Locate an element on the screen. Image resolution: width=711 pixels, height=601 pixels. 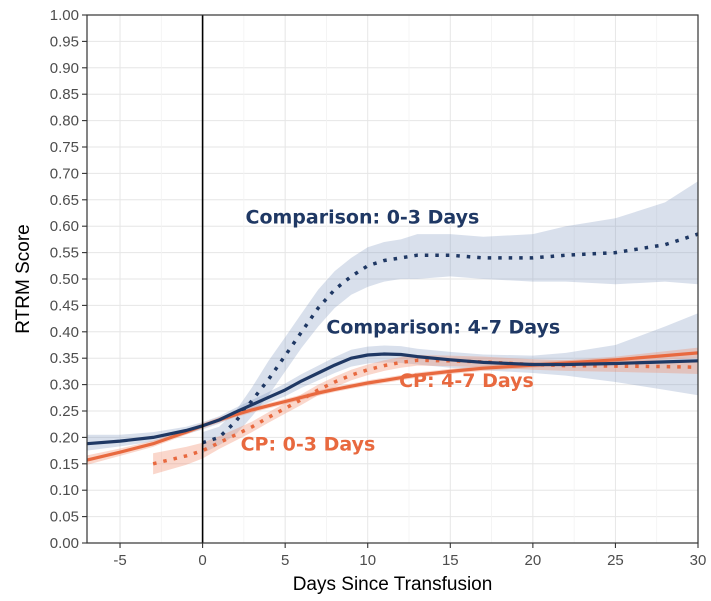
x-tick-label: 30 is located at coordinates (698, 560).